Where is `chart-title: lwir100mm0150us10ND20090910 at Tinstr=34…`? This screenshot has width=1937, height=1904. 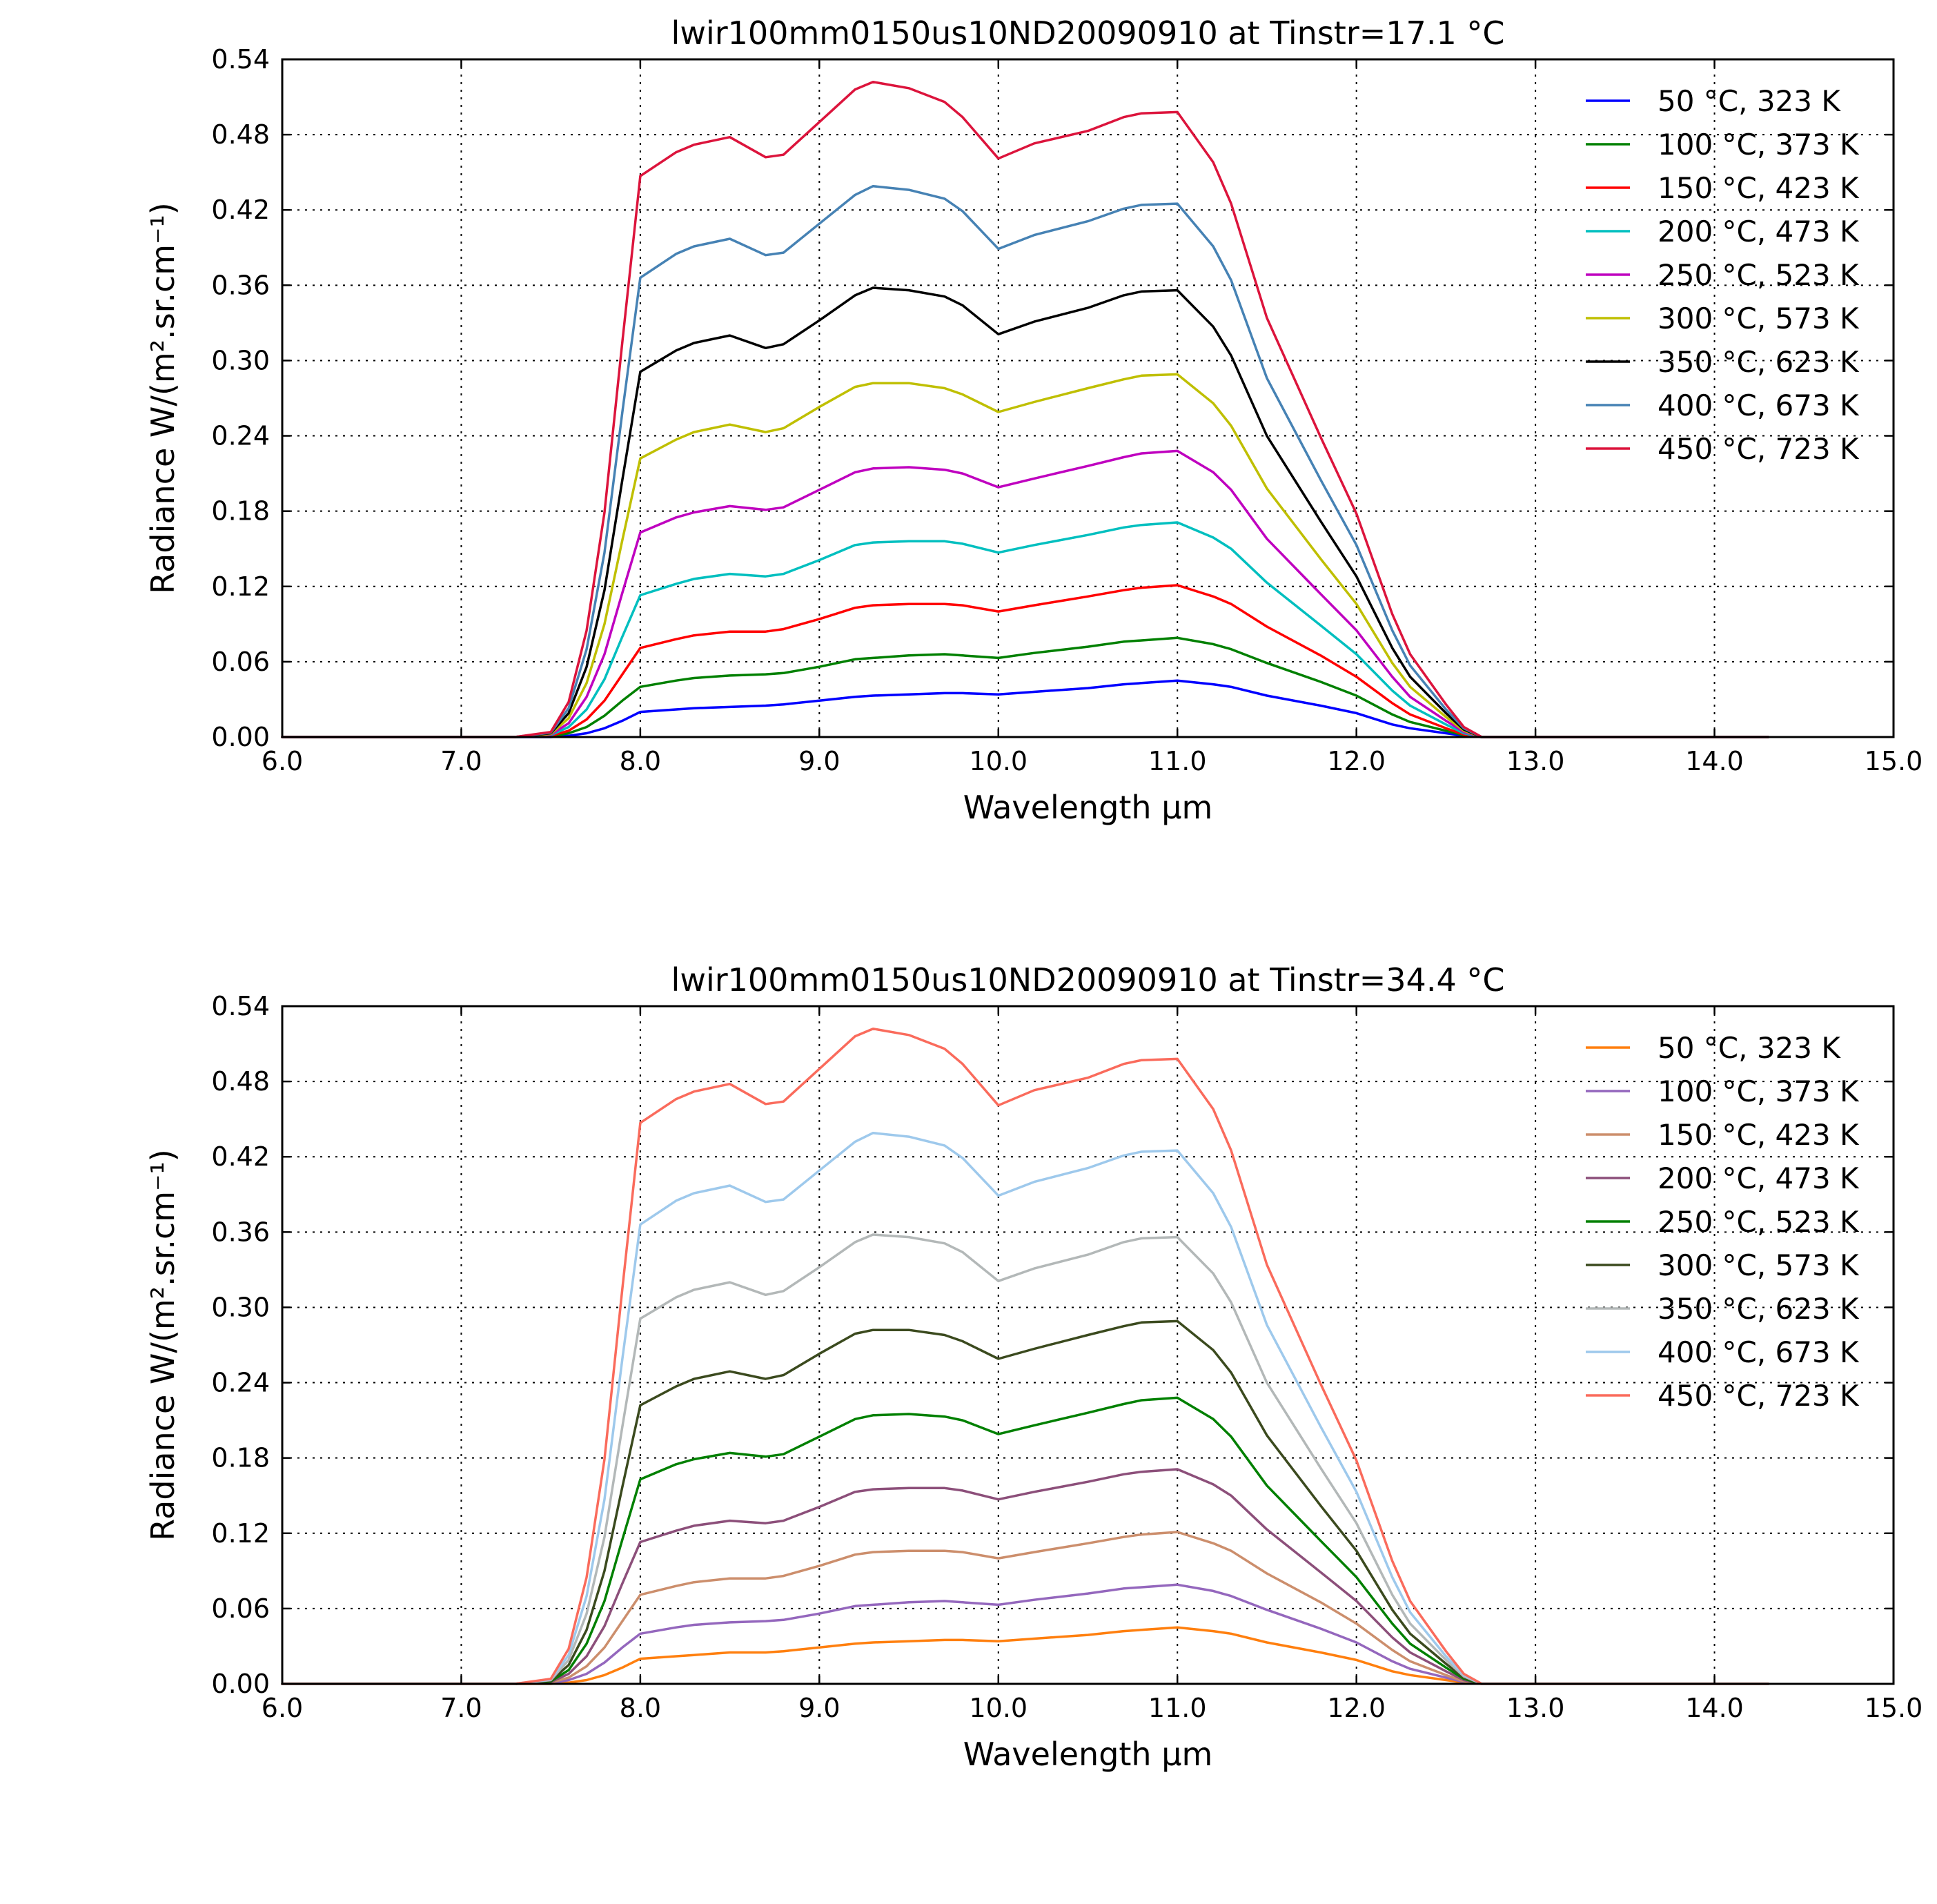
chart-title: lwir100mm0150us10ND20090910 at Tinstr=34… is located at coordinates (1088, 980).